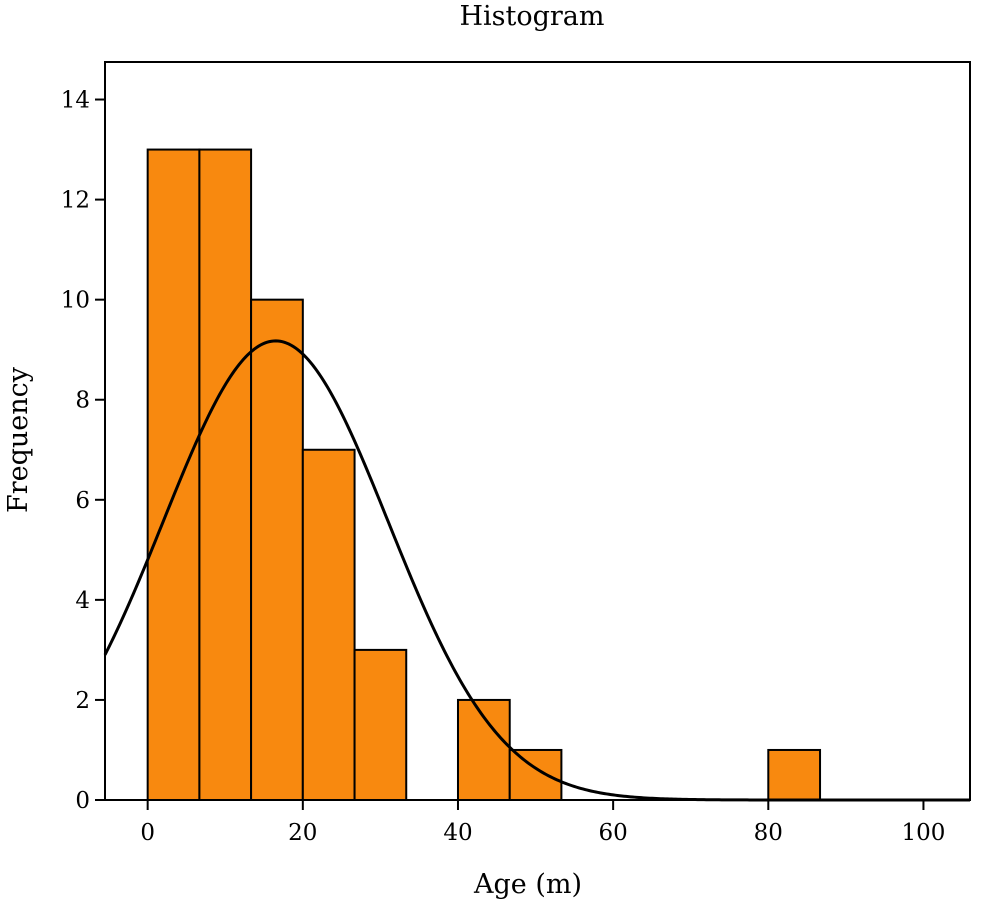  I want to click on x-axis-ticks: 0 20 40 60 80 100, so click(542, 823).